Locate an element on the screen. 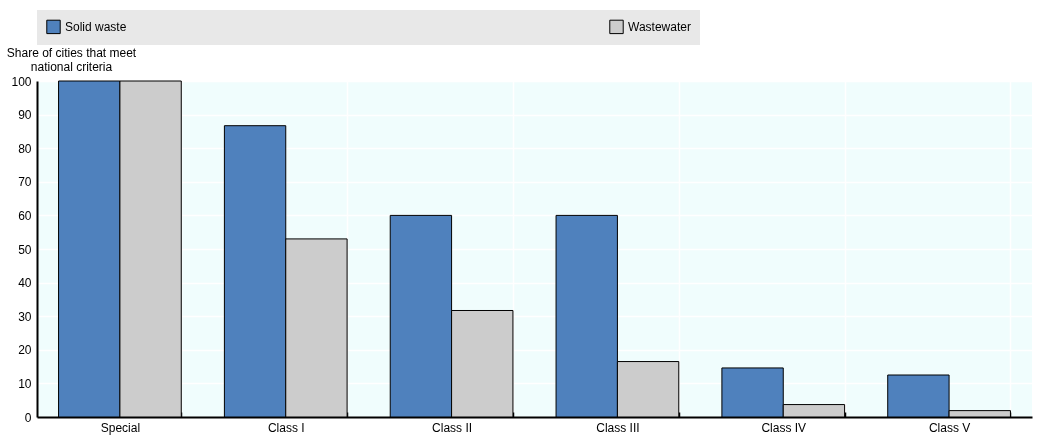 Image resolution: width=1042 pixels, height=445 pixels. y-tick-label: 30 is located at coordinates (25, 316).